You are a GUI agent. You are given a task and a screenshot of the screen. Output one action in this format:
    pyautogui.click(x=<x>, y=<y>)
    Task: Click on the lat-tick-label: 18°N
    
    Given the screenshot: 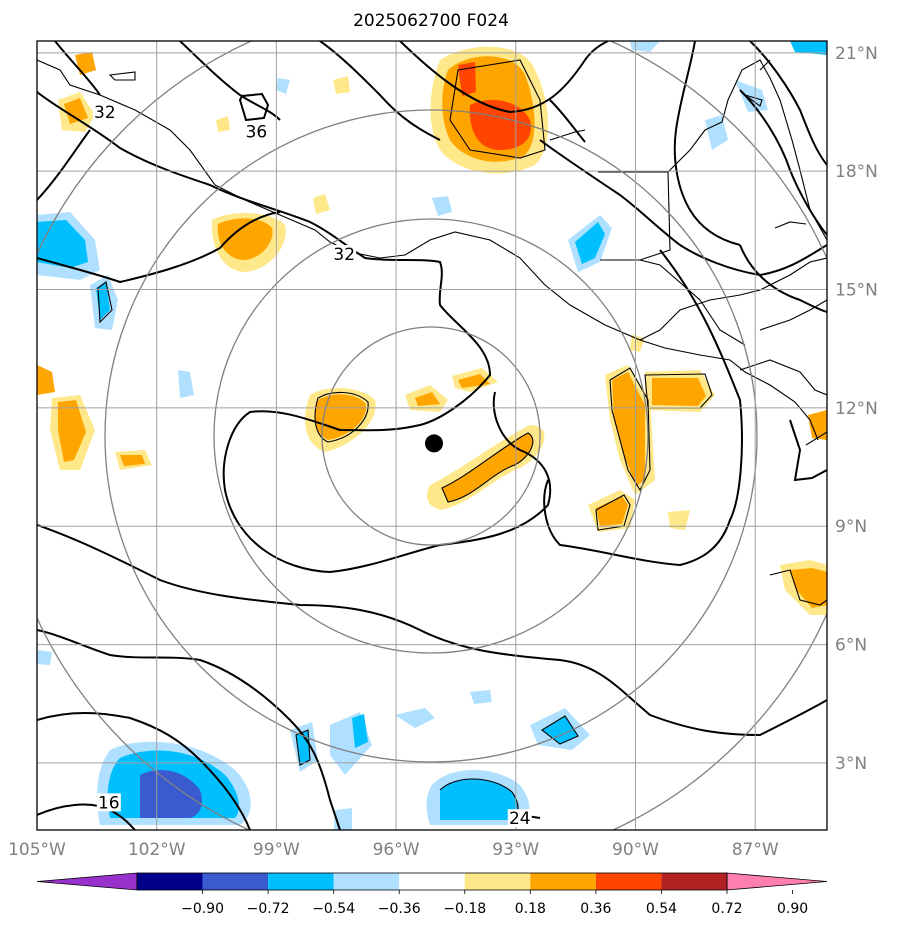 What is the action you would take?
    pyautogui.click(x=856, y=172)
    